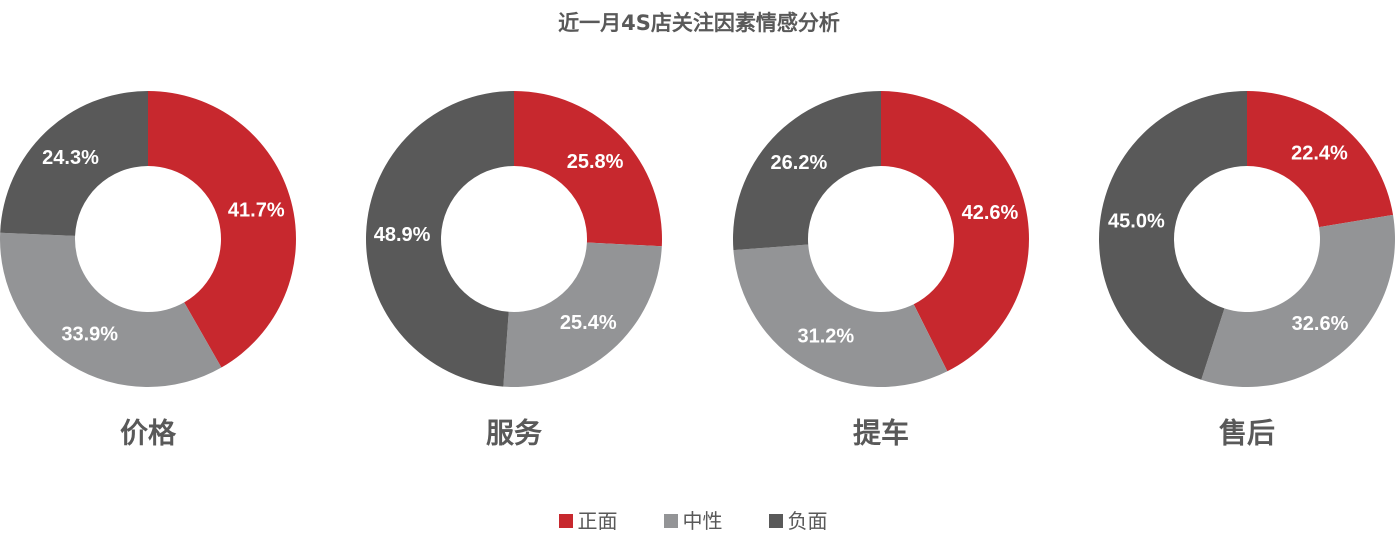 The image size is (1398, 548). I want to click on legend-swatch-negative, so click(775, 521).